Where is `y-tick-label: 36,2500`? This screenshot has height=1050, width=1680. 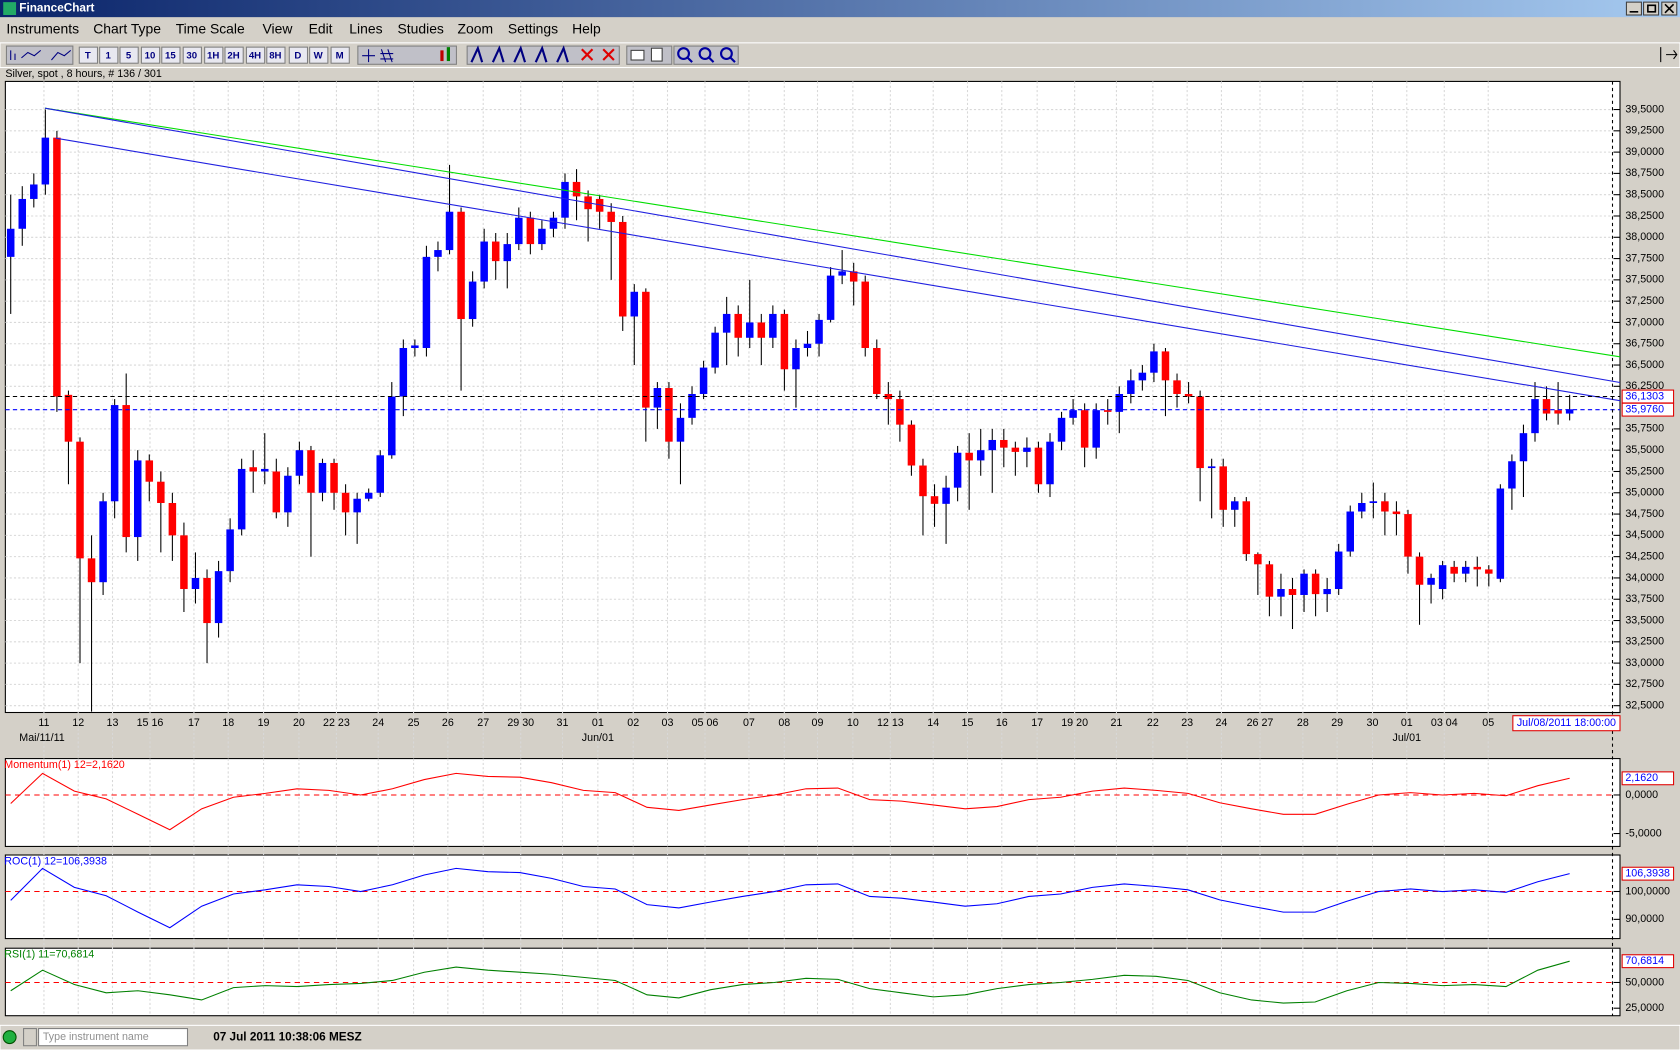
y-tick-label: 36,2500 is located at coordinates (1644, 386).